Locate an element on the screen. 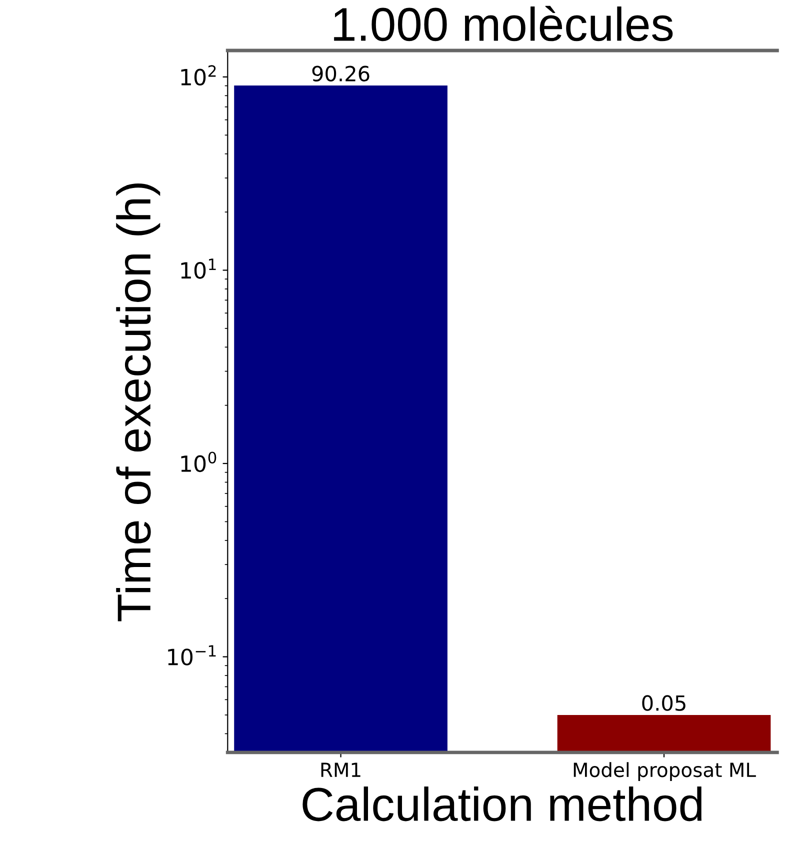 This screenshot has height=856, width=785. x-axis-title: Calculation method is located at coordinates (502, 804).